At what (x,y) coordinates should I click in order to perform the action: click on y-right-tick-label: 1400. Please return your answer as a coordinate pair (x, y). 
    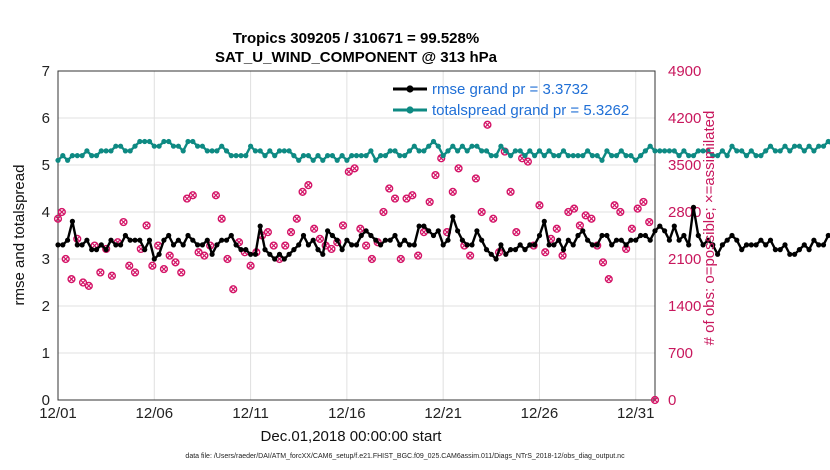
    Looking at the image, I should click on (684, 306).